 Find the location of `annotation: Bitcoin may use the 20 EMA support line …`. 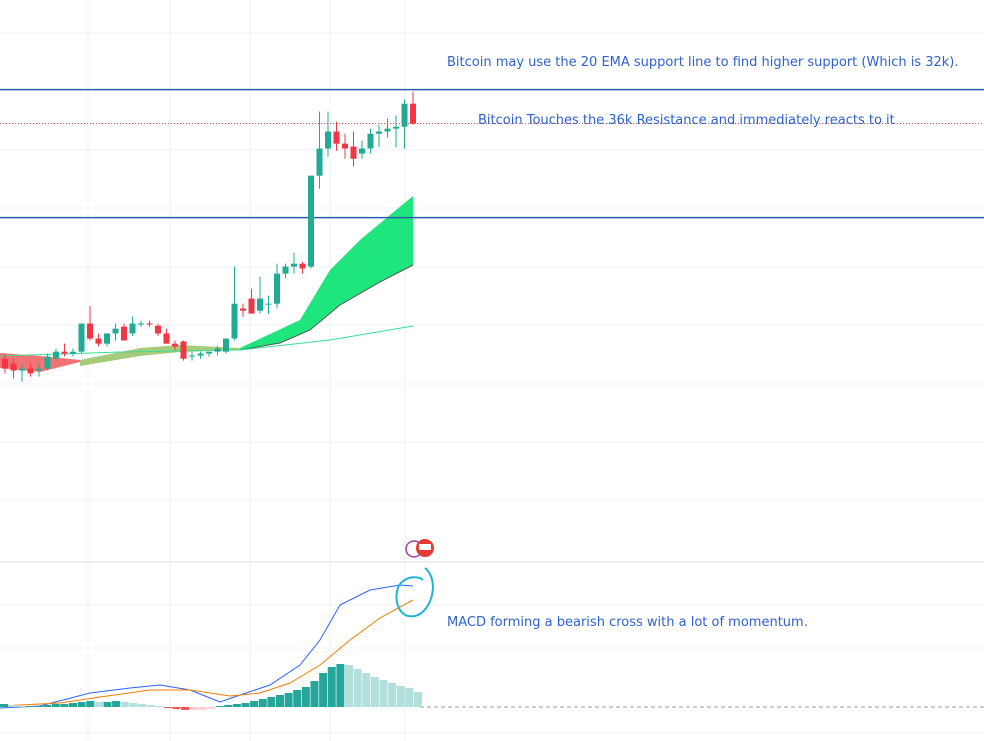

annotation: Bitcoin may use the 20 EMA support line … is located at coordinates (703, 62).